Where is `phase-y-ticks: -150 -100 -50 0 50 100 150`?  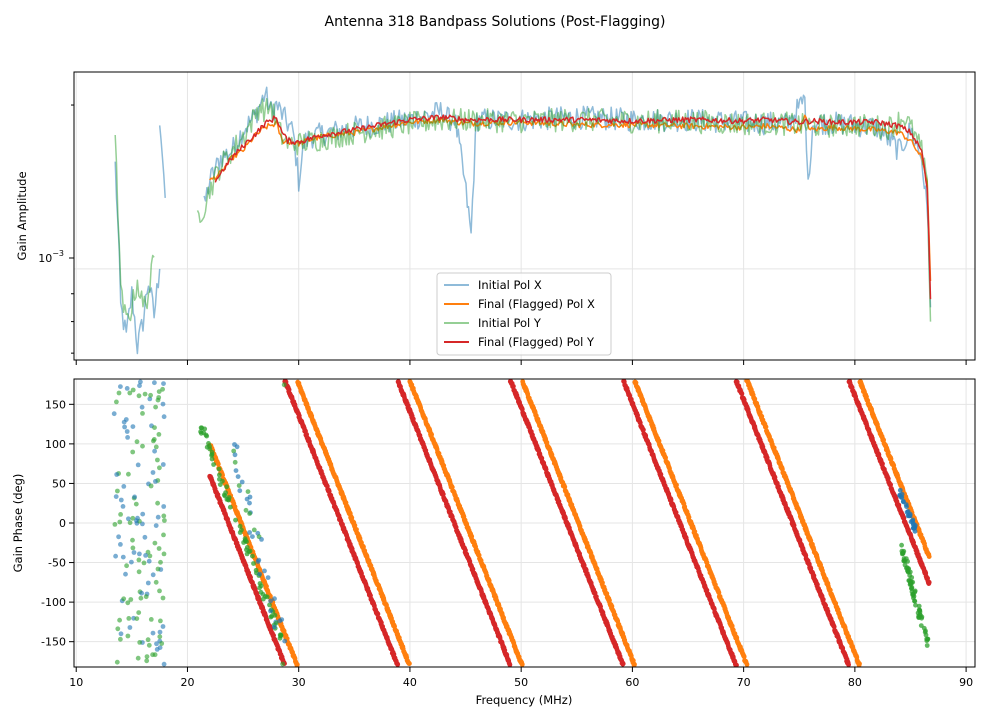
phase-y-ticks: -150 -100 -50 0 50 100 150 is located at coordinates (57, 523).